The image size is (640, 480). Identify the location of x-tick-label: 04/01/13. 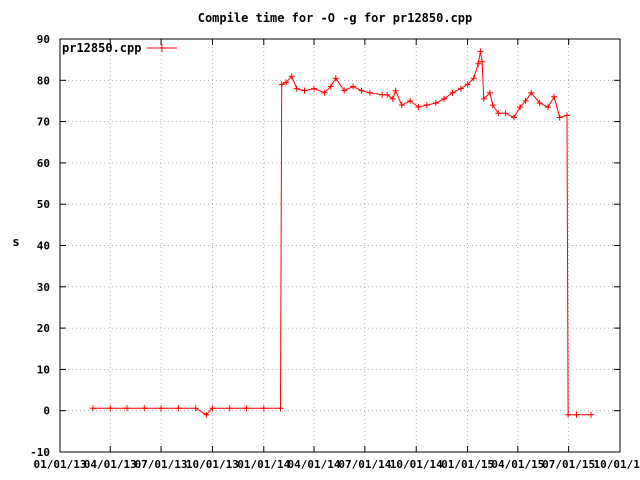
(110, 464).